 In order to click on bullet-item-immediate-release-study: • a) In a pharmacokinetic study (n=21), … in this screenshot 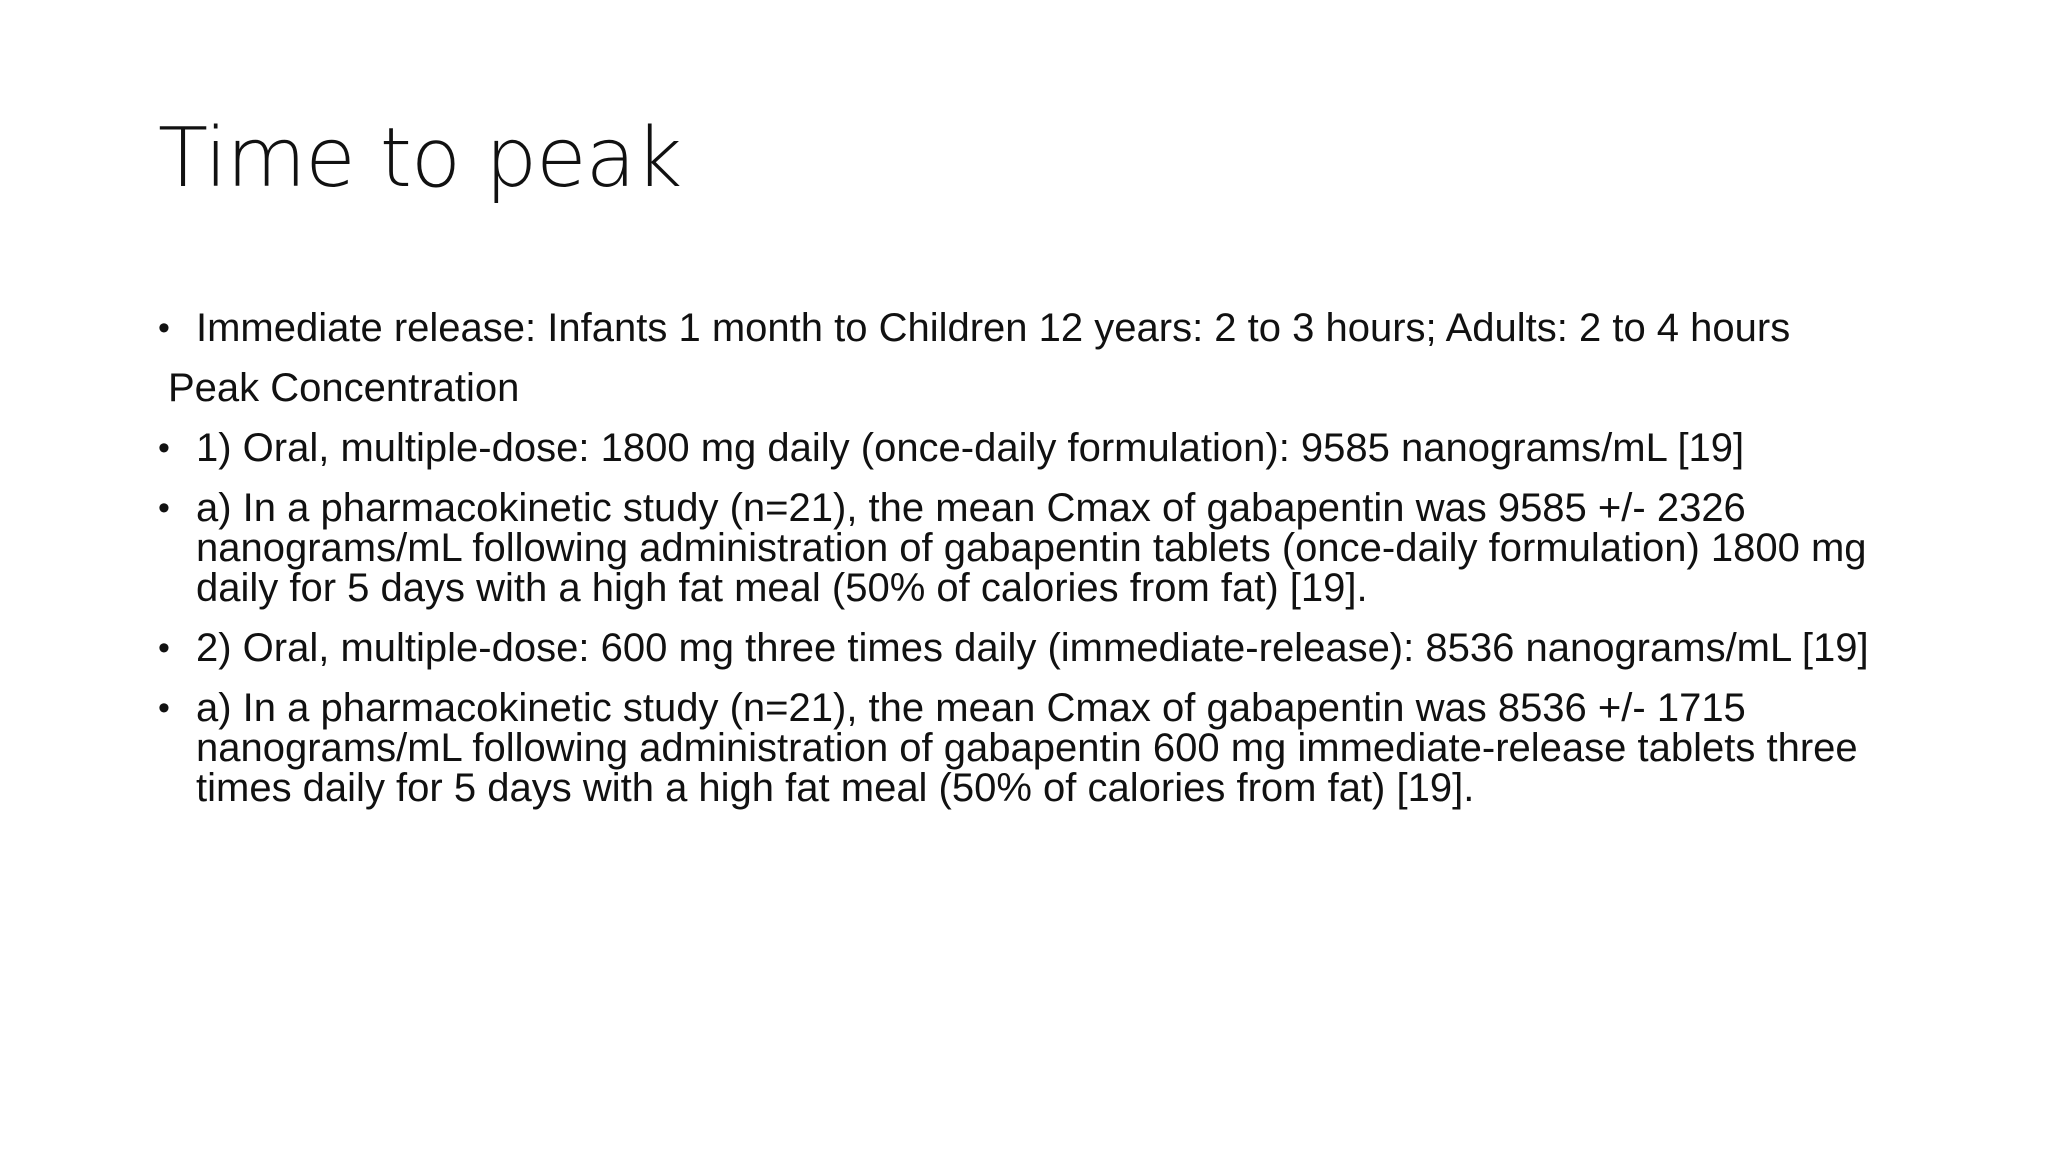, I will do `click(1038, 748)`.